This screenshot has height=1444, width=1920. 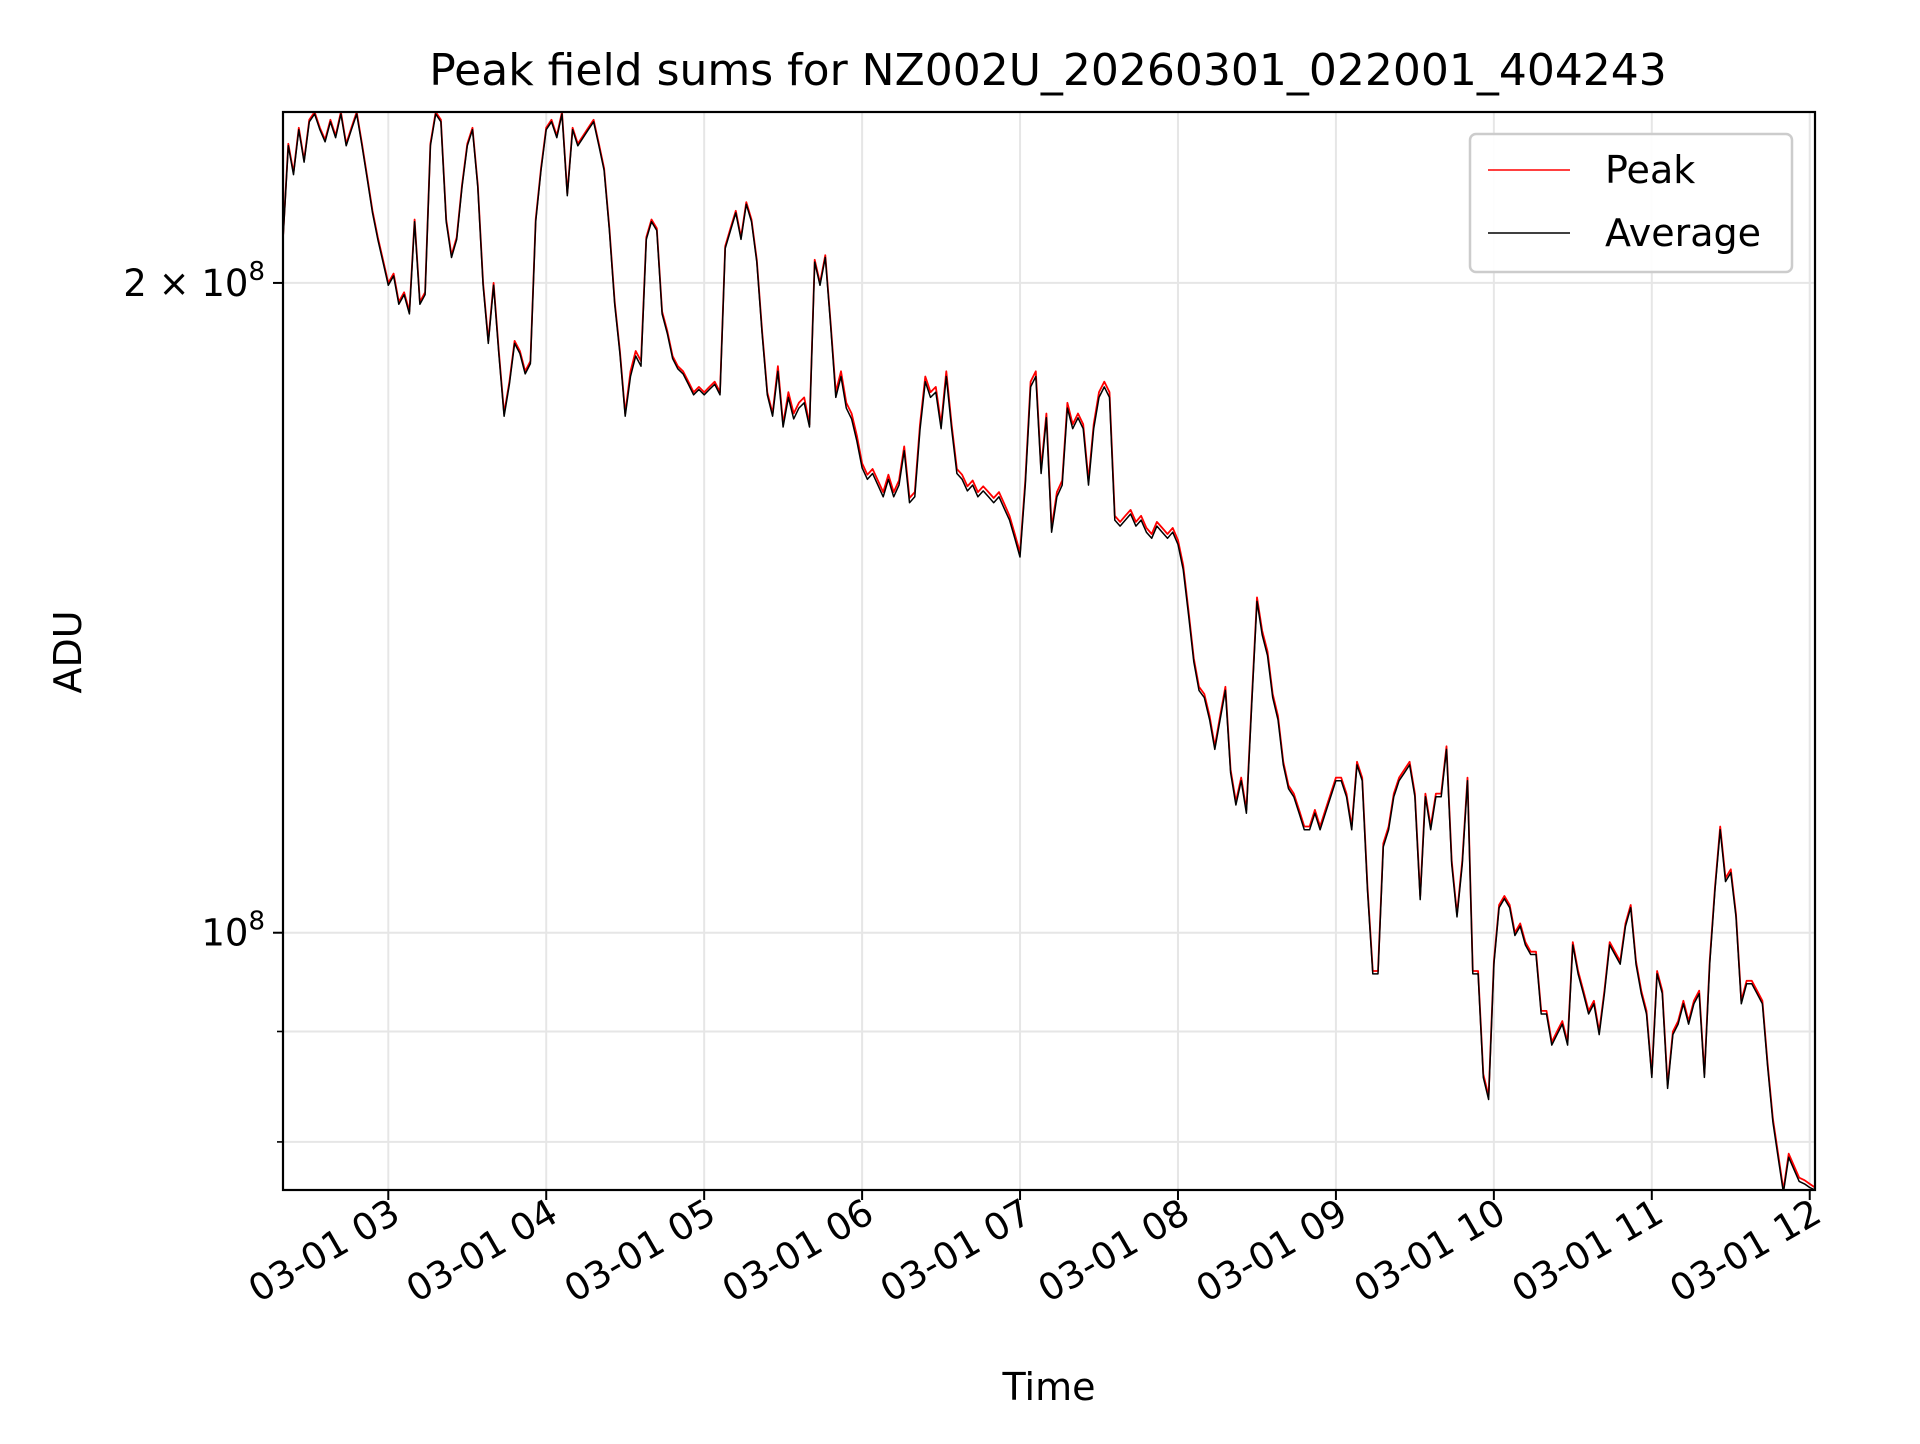 What do you see at coordinates (68, 651) in the screenshot?
I see `y-axis-label: ADU` at bounding box center [68, 651].